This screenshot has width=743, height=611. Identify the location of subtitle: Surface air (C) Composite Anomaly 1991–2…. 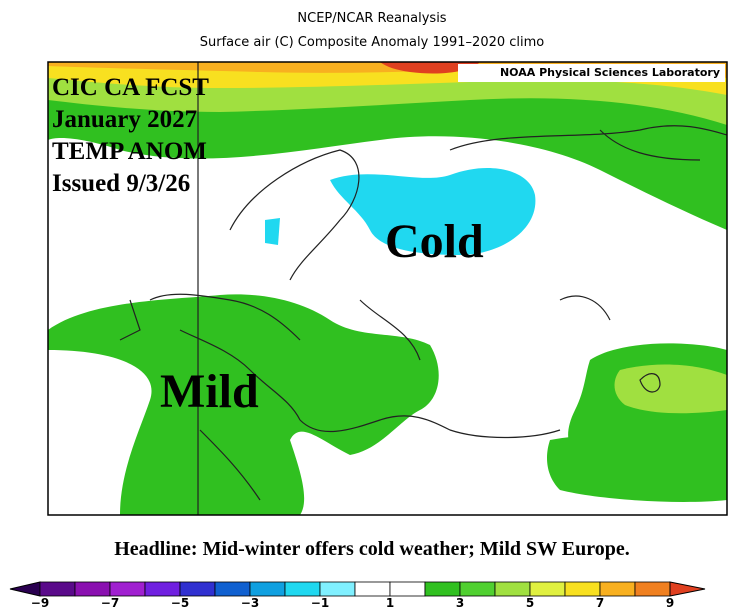
(372, 42).